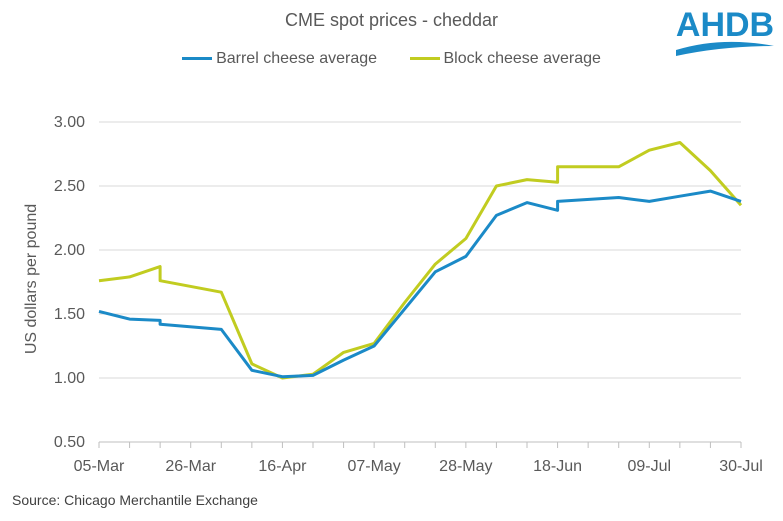 The width and height of the screenshot is (783, 521). What do you see at coordinates (522, 58) in the screenshot?
I see `legend-label-block: Block cheese average` at bounding box center [522, 58].